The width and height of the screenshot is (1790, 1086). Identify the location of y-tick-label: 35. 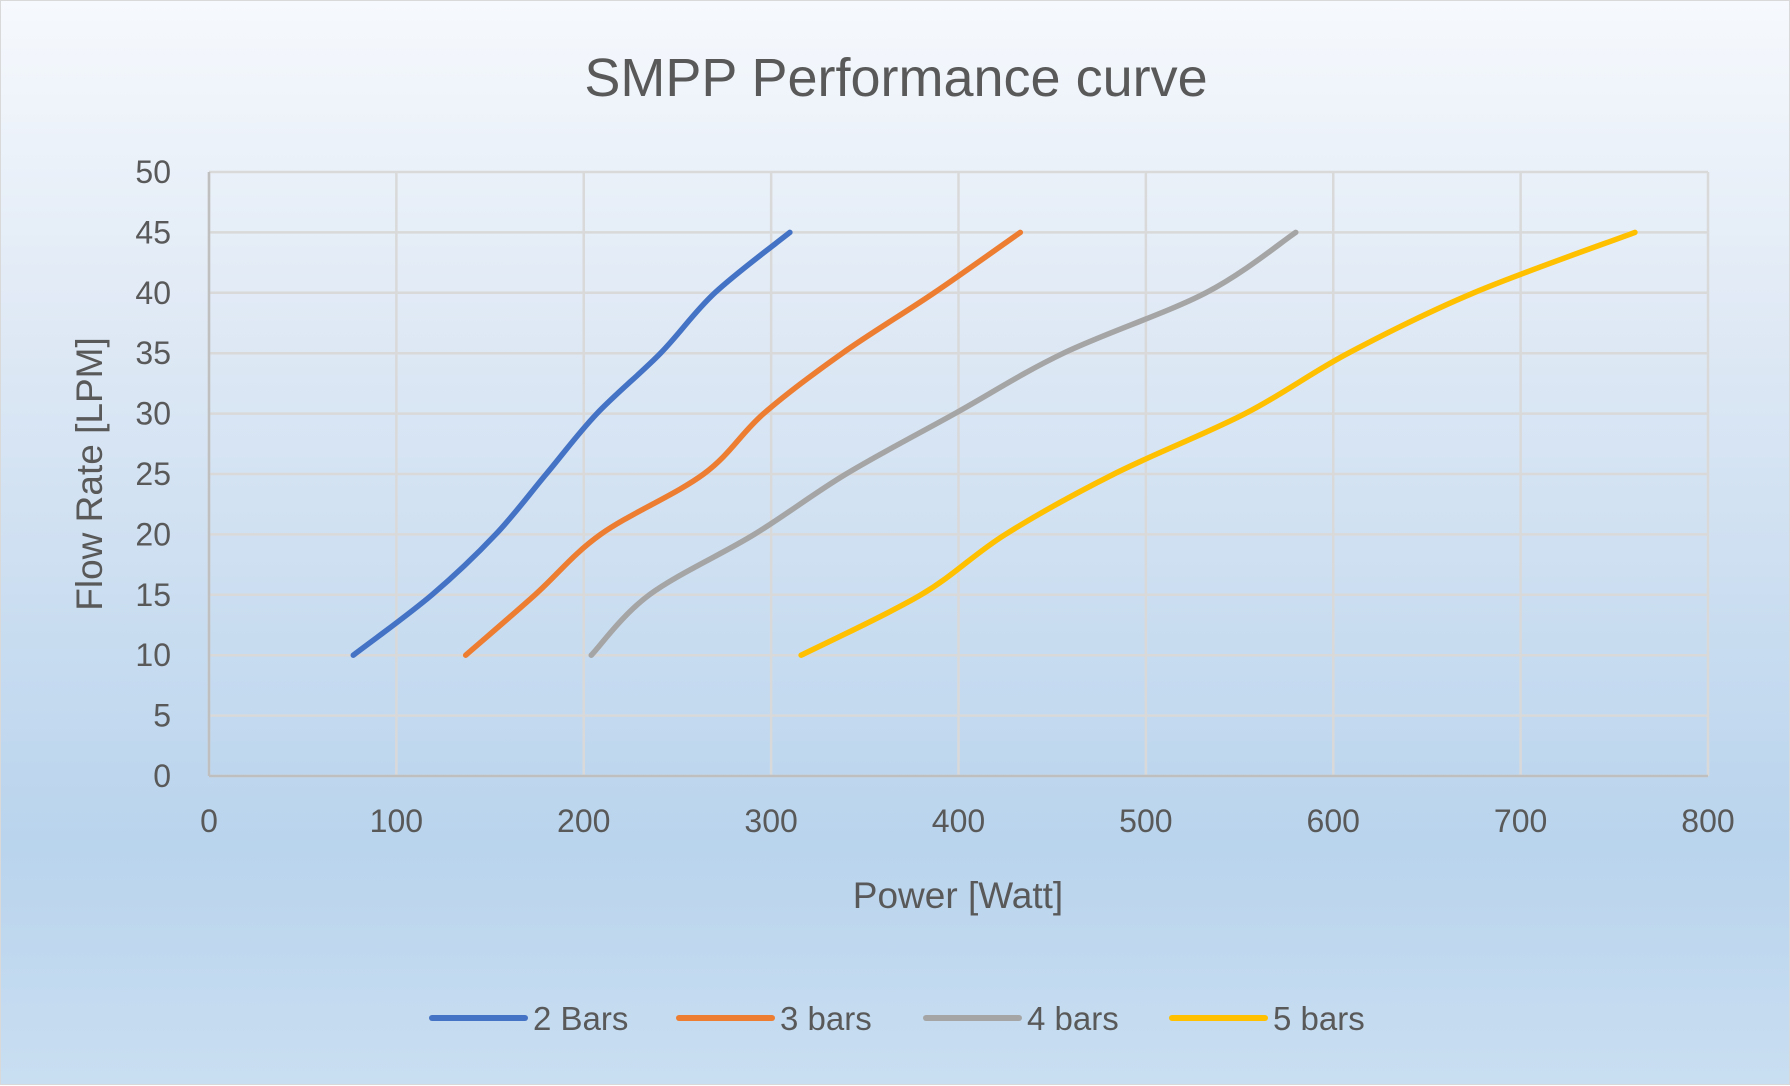
(153, 353).